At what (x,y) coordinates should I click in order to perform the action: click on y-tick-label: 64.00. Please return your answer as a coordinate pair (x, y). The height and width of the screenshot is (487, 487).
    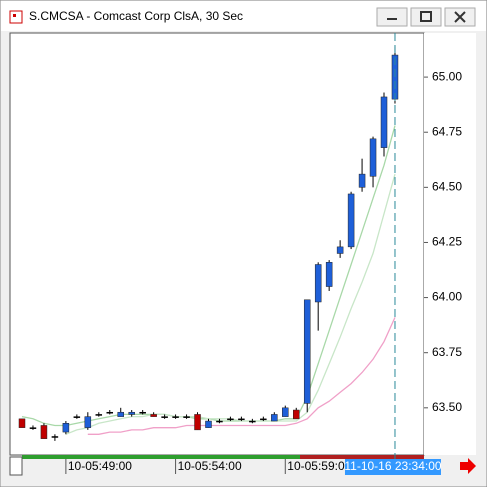
    Looking at the image, I should click on (447, 297).